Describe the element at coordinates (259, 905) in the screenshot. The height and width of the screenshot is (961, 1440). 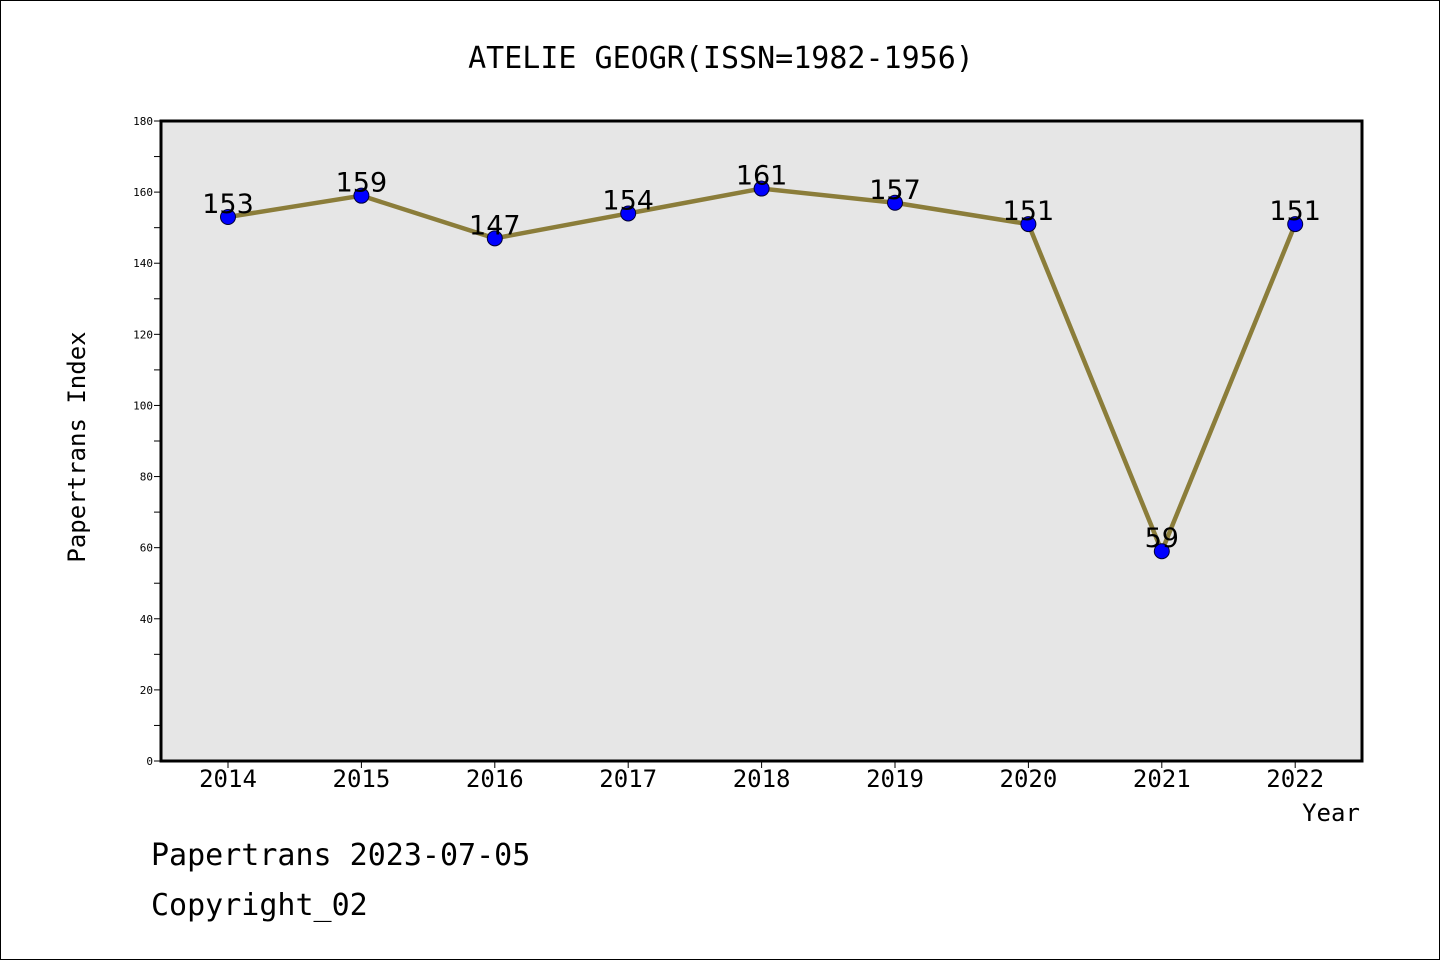
I see `footer-copyright: Copyright_02` at that location.